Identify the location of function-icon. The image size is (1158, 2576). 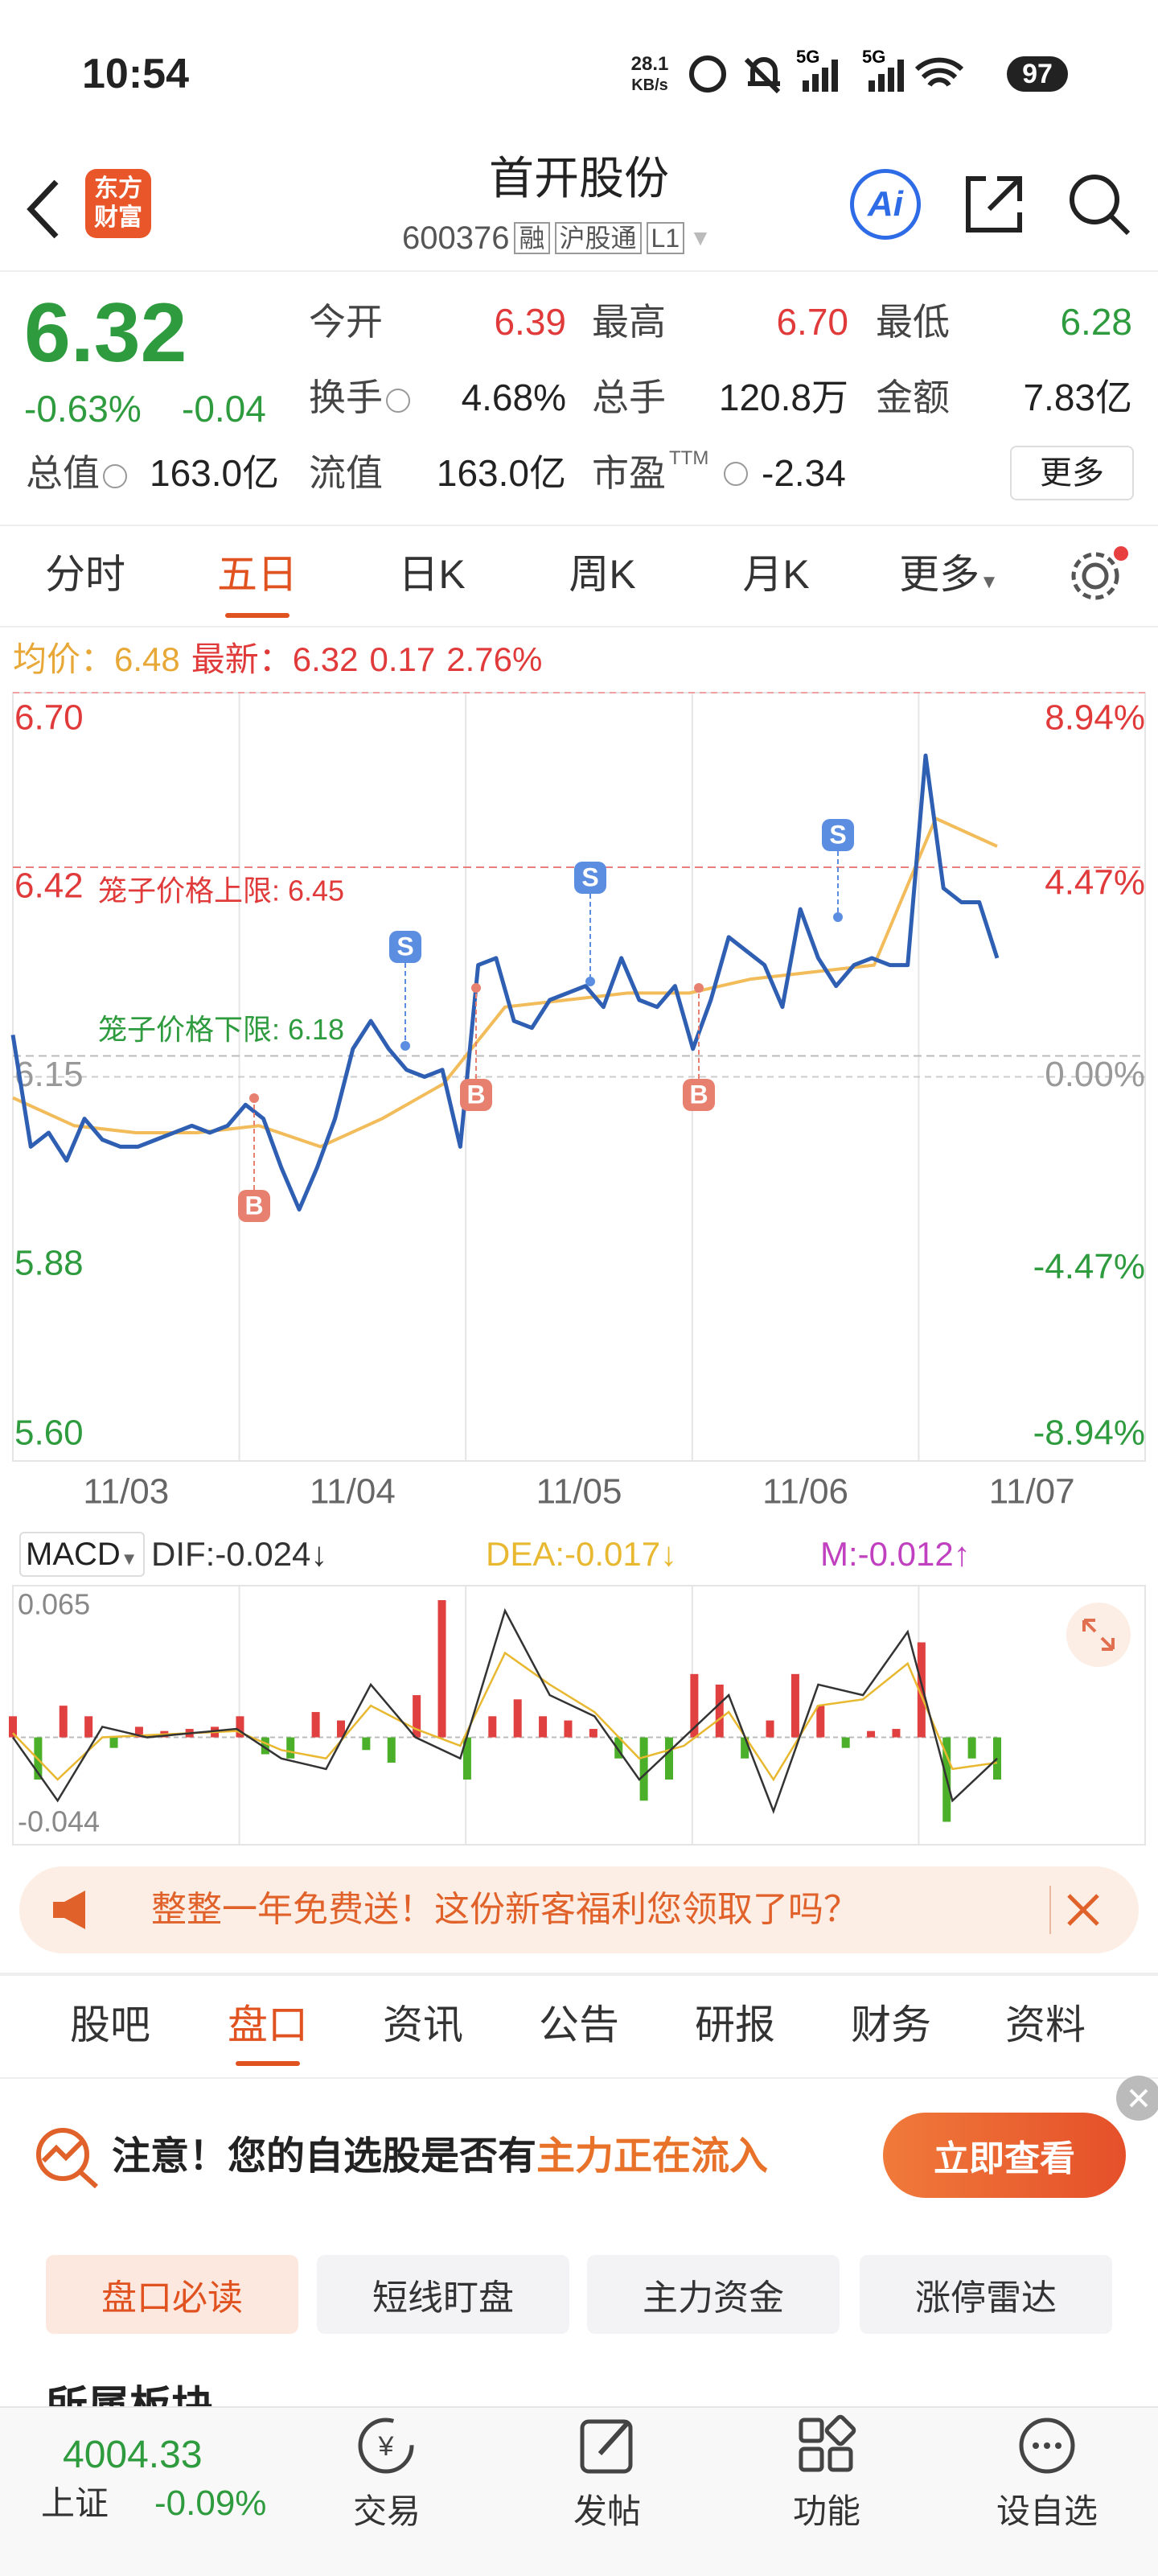
(827, 2445).